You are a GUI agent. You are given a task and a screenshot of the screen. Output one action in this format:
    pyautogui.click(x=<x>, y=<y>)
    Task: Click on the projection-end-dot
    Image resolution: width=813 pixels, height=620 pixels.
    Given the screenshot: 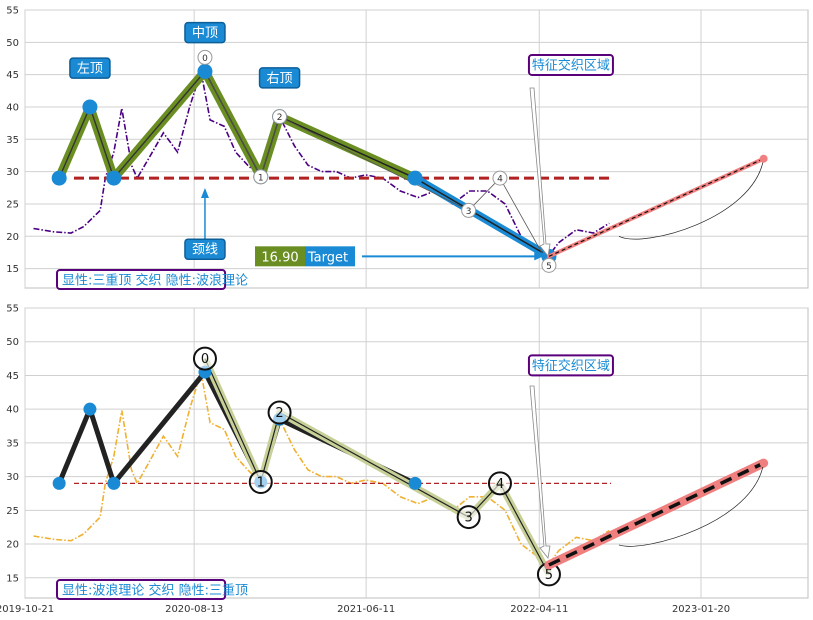 What is the action you would take?
    pyautogui.click(x=763, y=158)
    